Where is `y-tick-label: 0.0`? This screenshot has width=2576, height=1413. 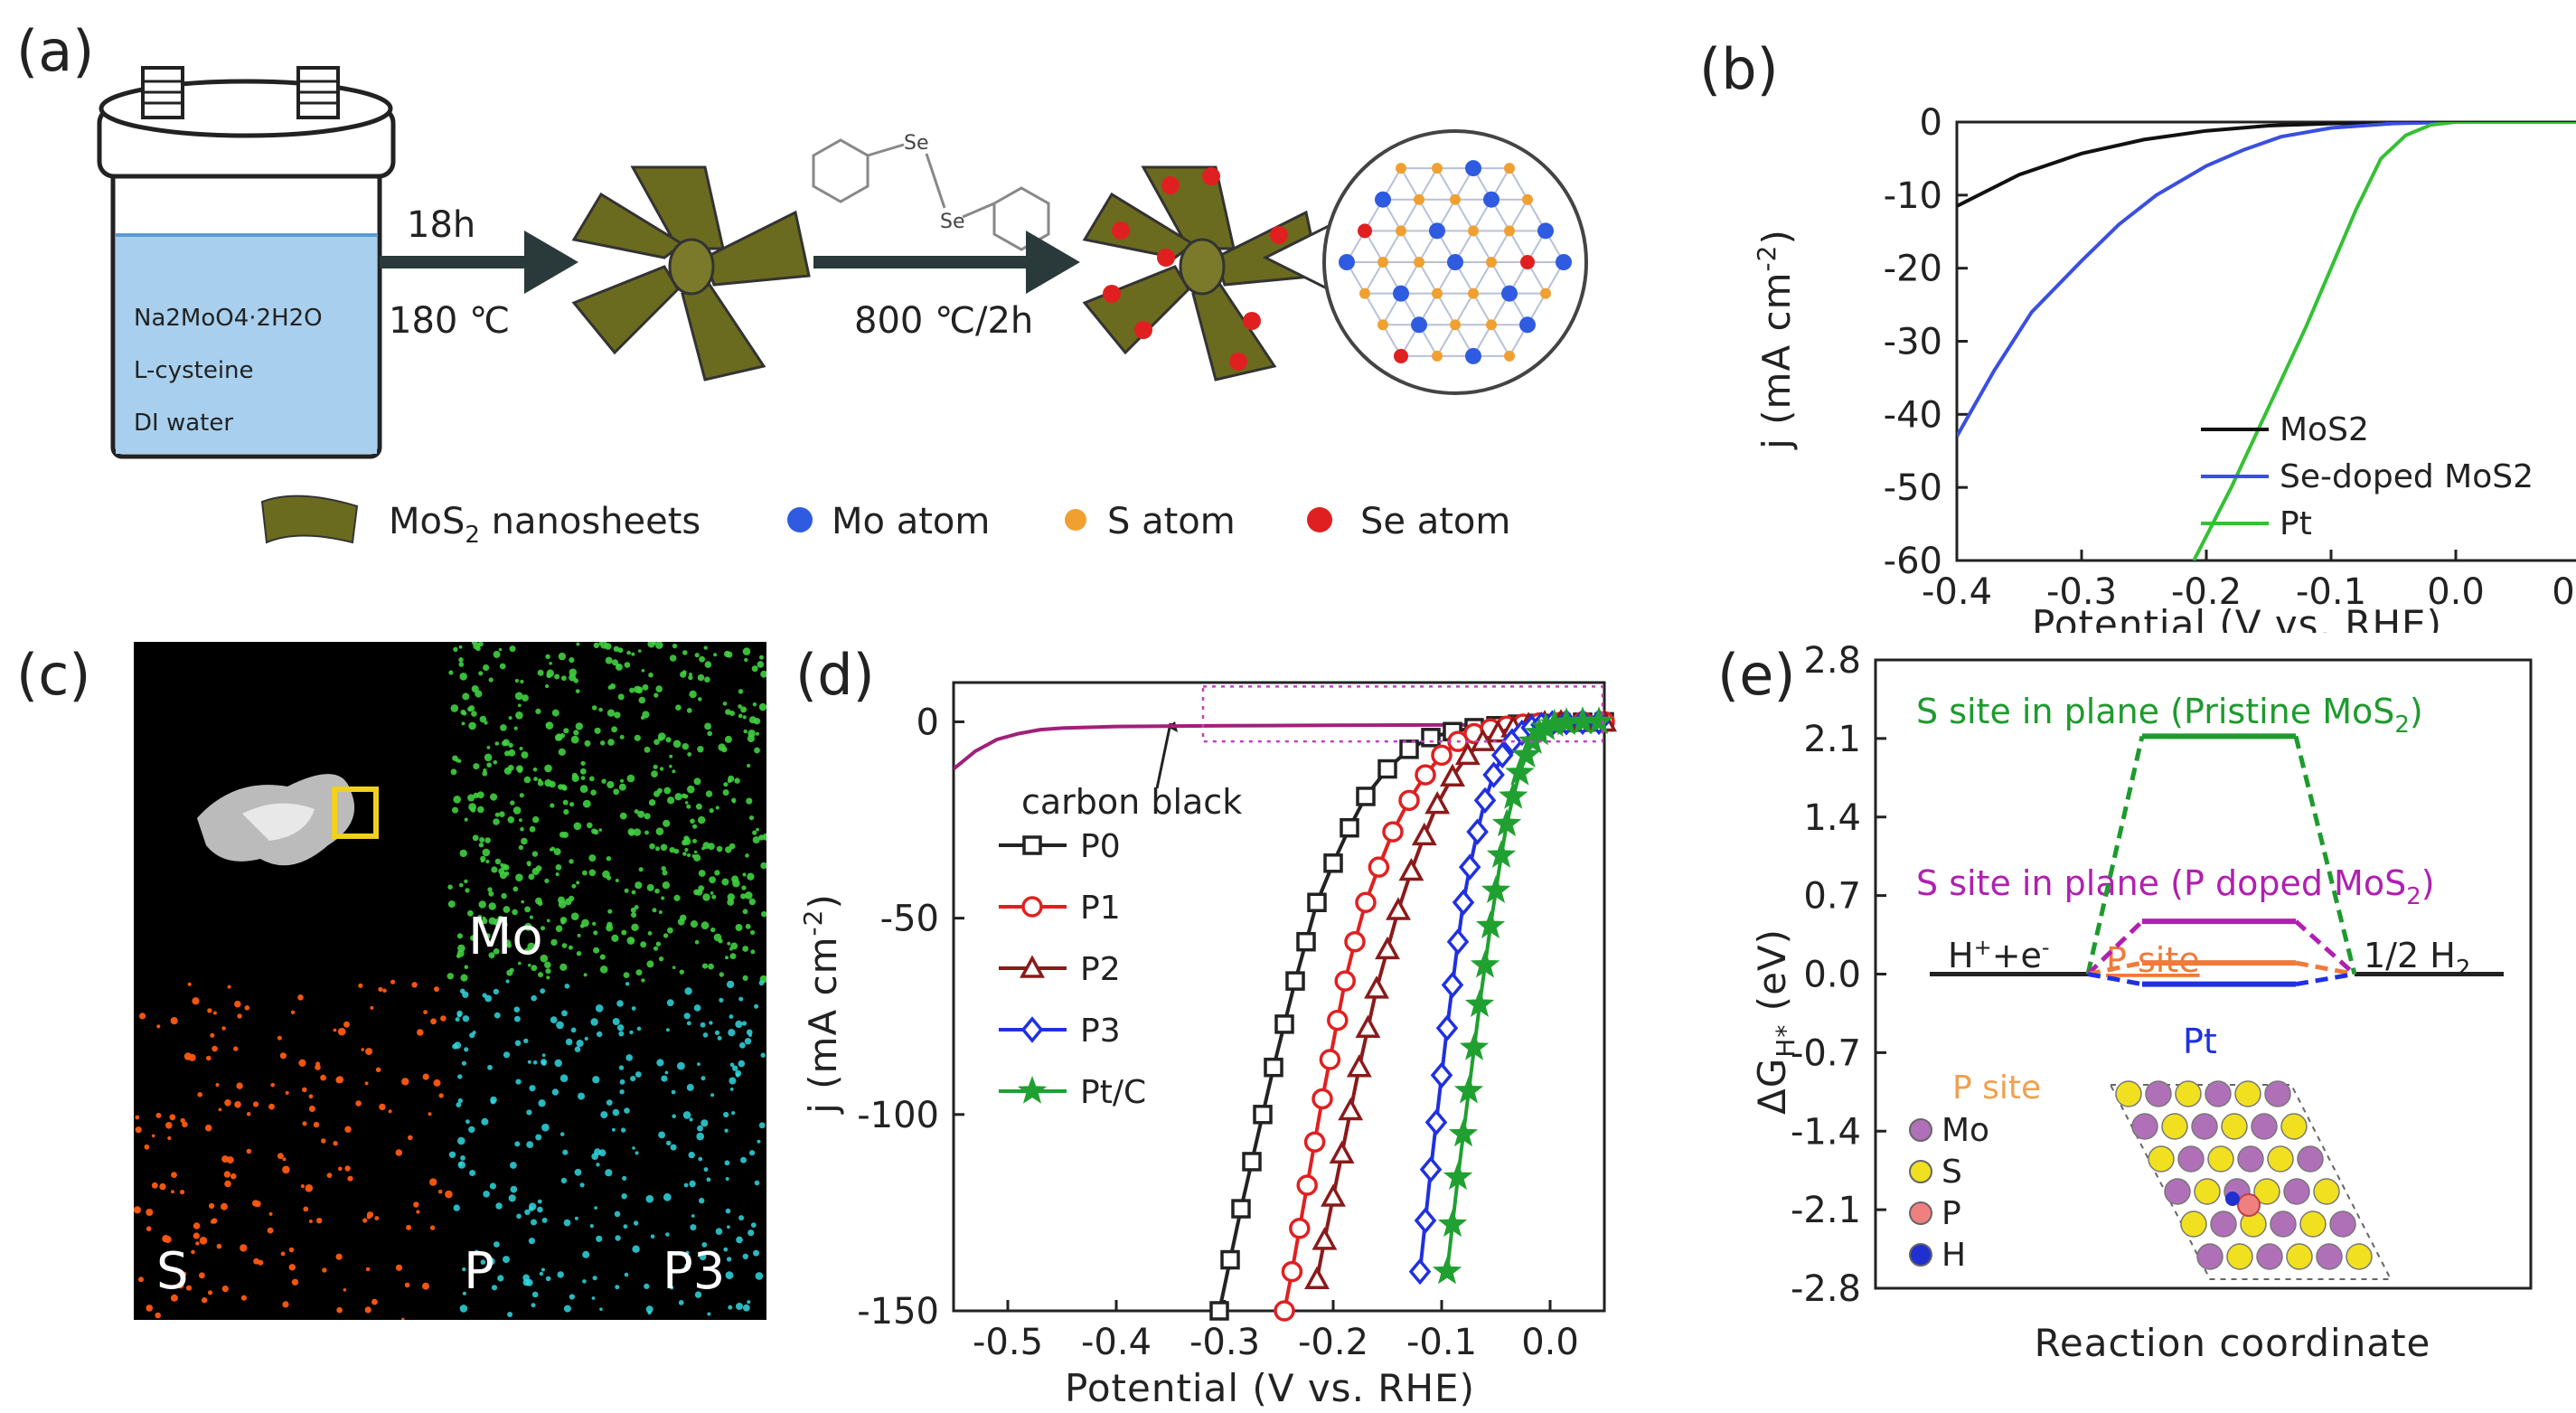
y-tick-label: 0.0 is located at coordinates (1832, 975).